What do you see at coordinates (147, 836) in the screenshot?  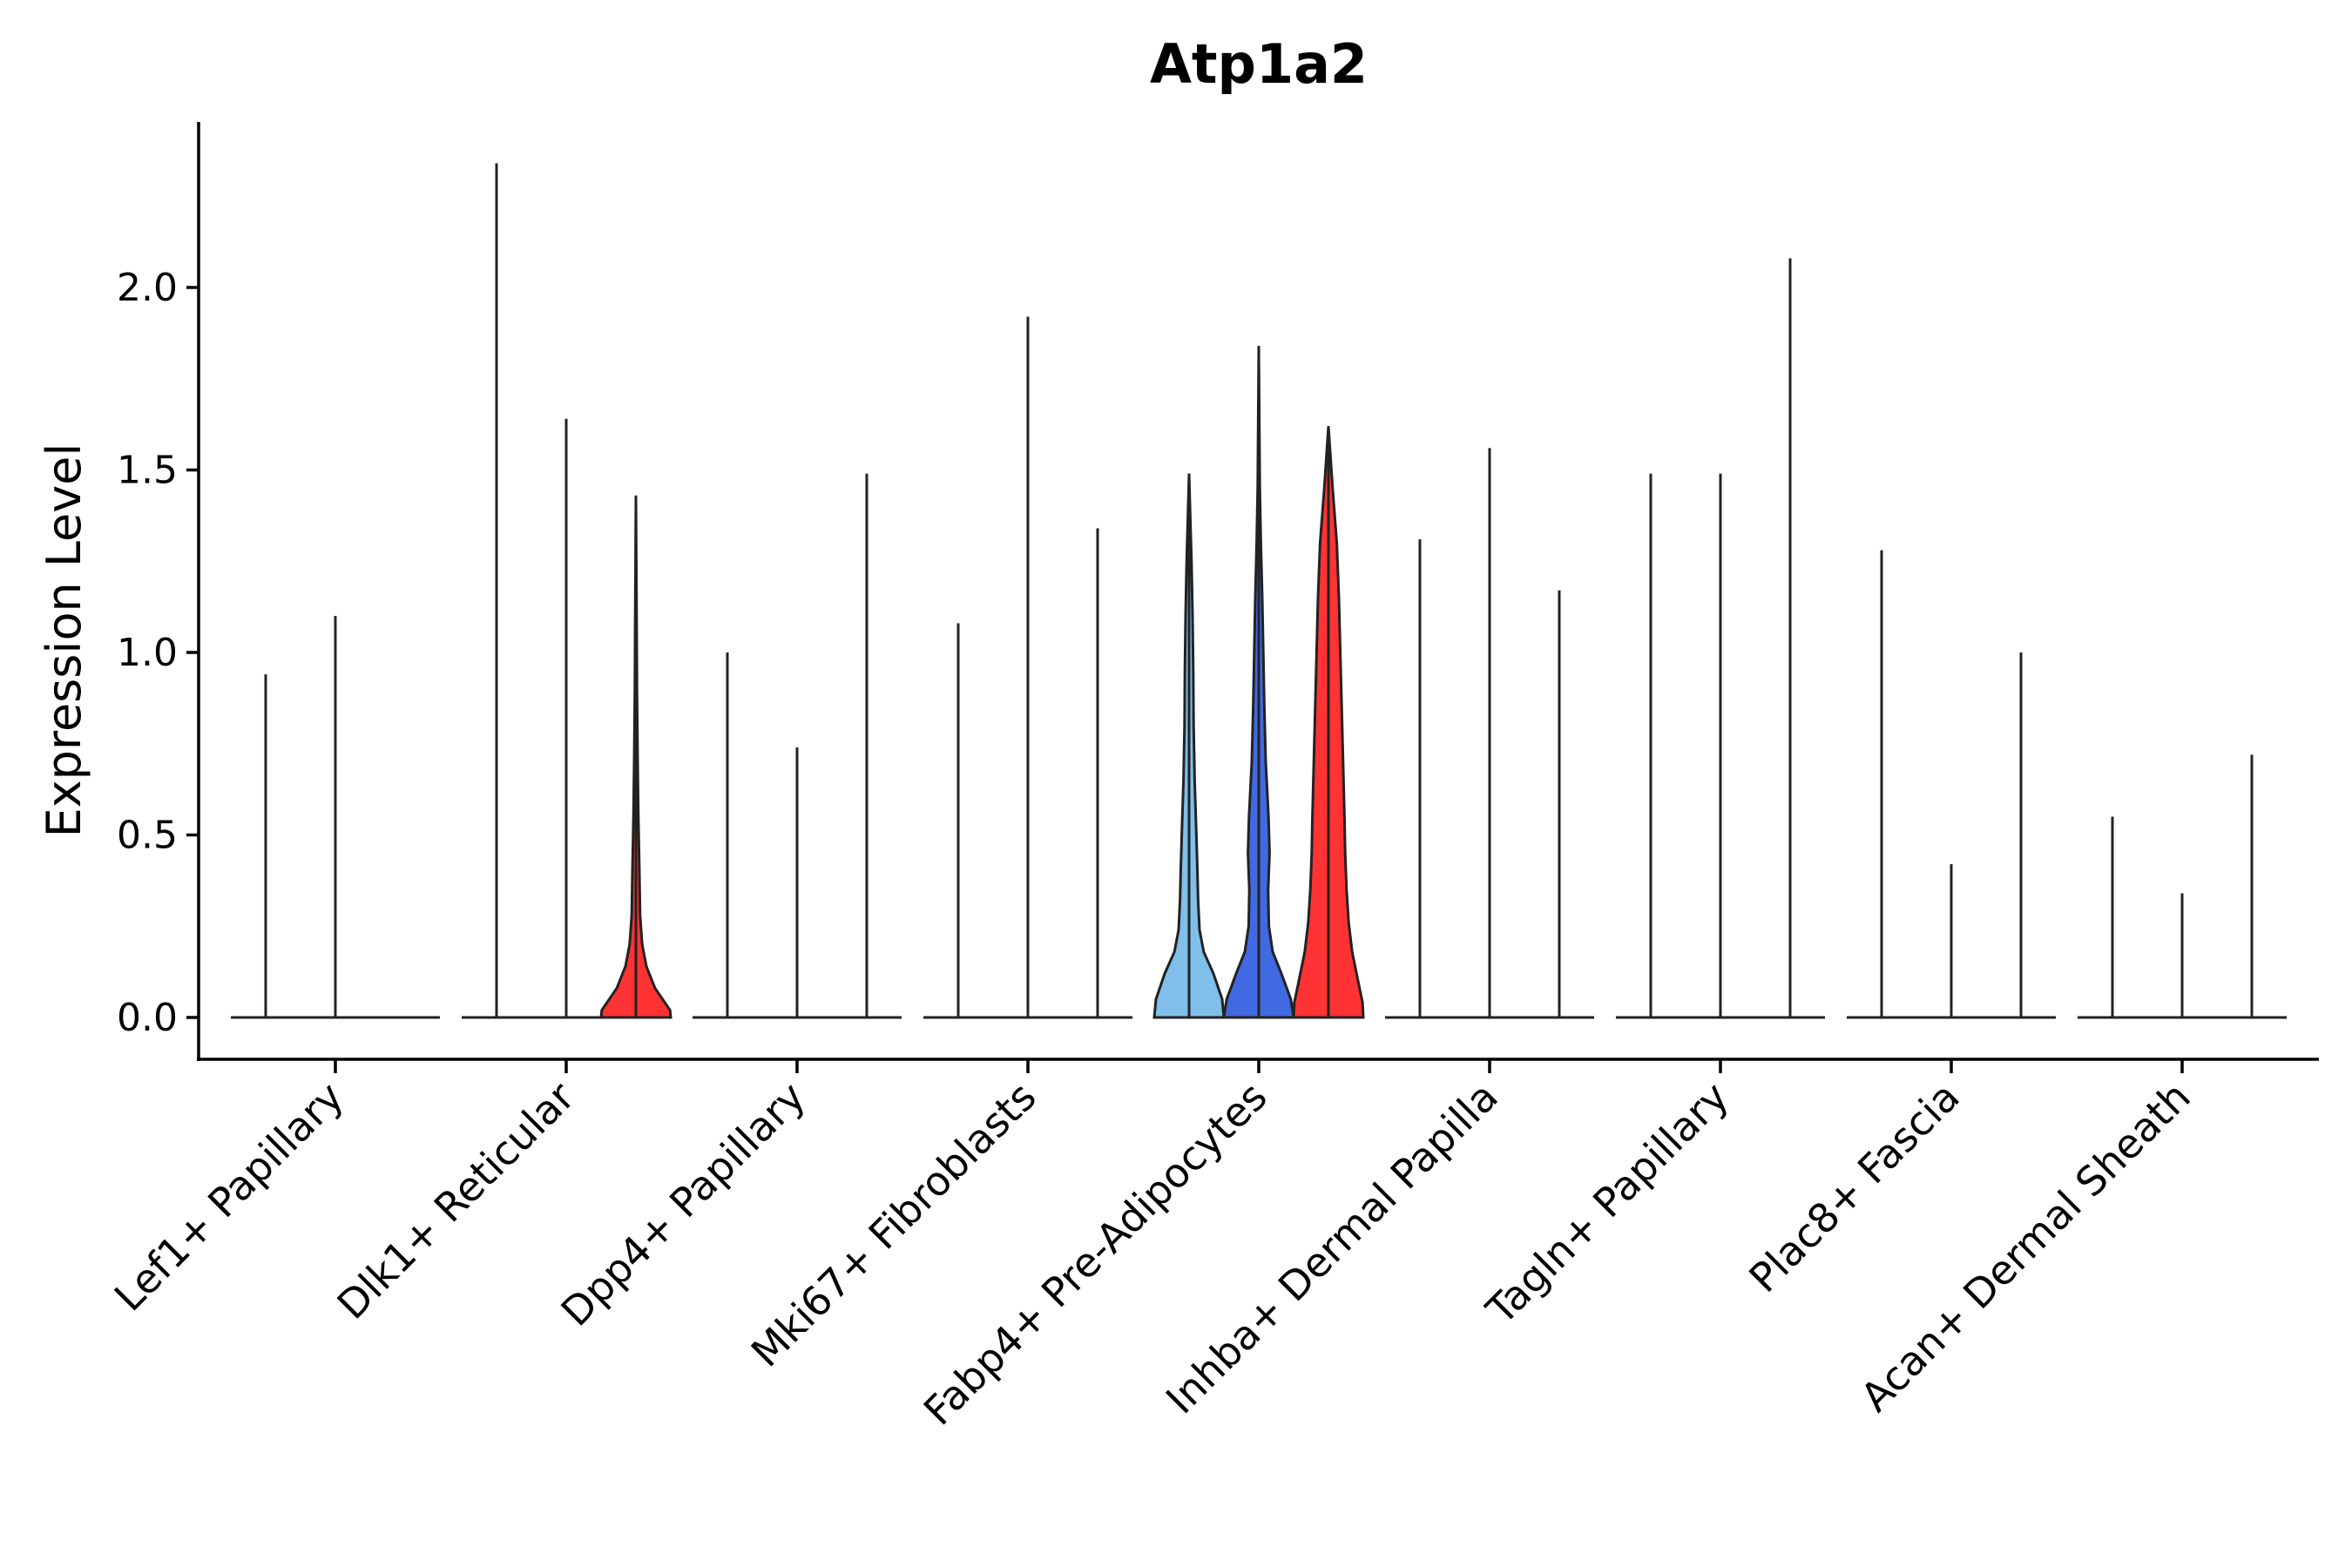 I see `y-tick-label: 0.5` at bounding box center [147, 836].